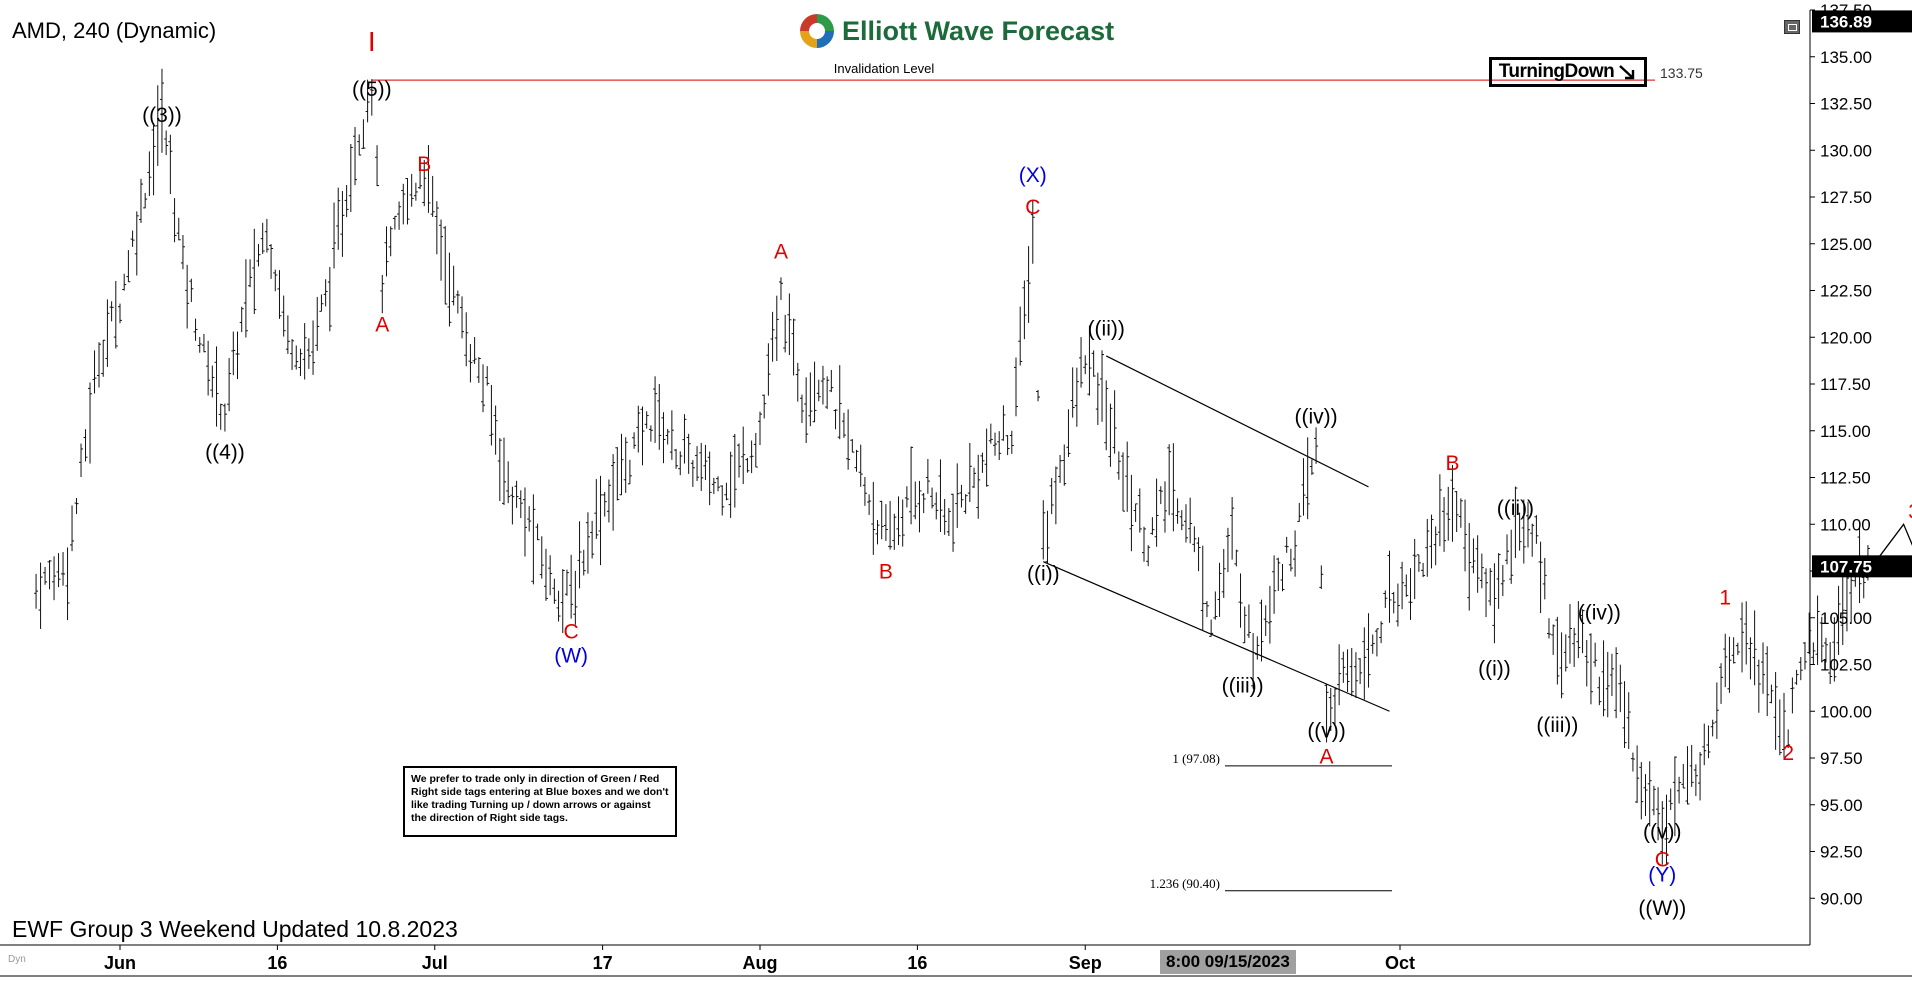  Describe the element at coordinates (1846, 104) in the screenshot. I see `y-tick-label: 132.50` at that location.